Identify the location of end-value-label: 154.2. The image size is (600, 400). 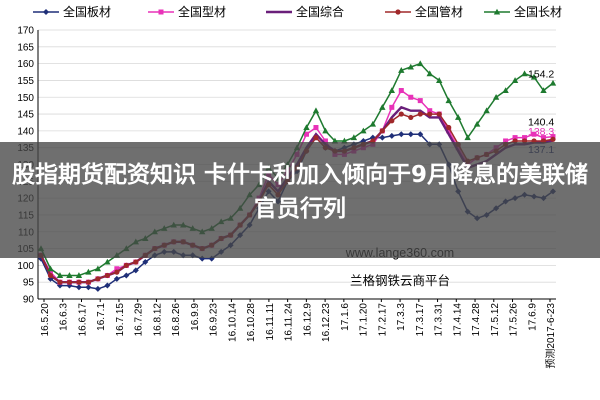
(541, 75).